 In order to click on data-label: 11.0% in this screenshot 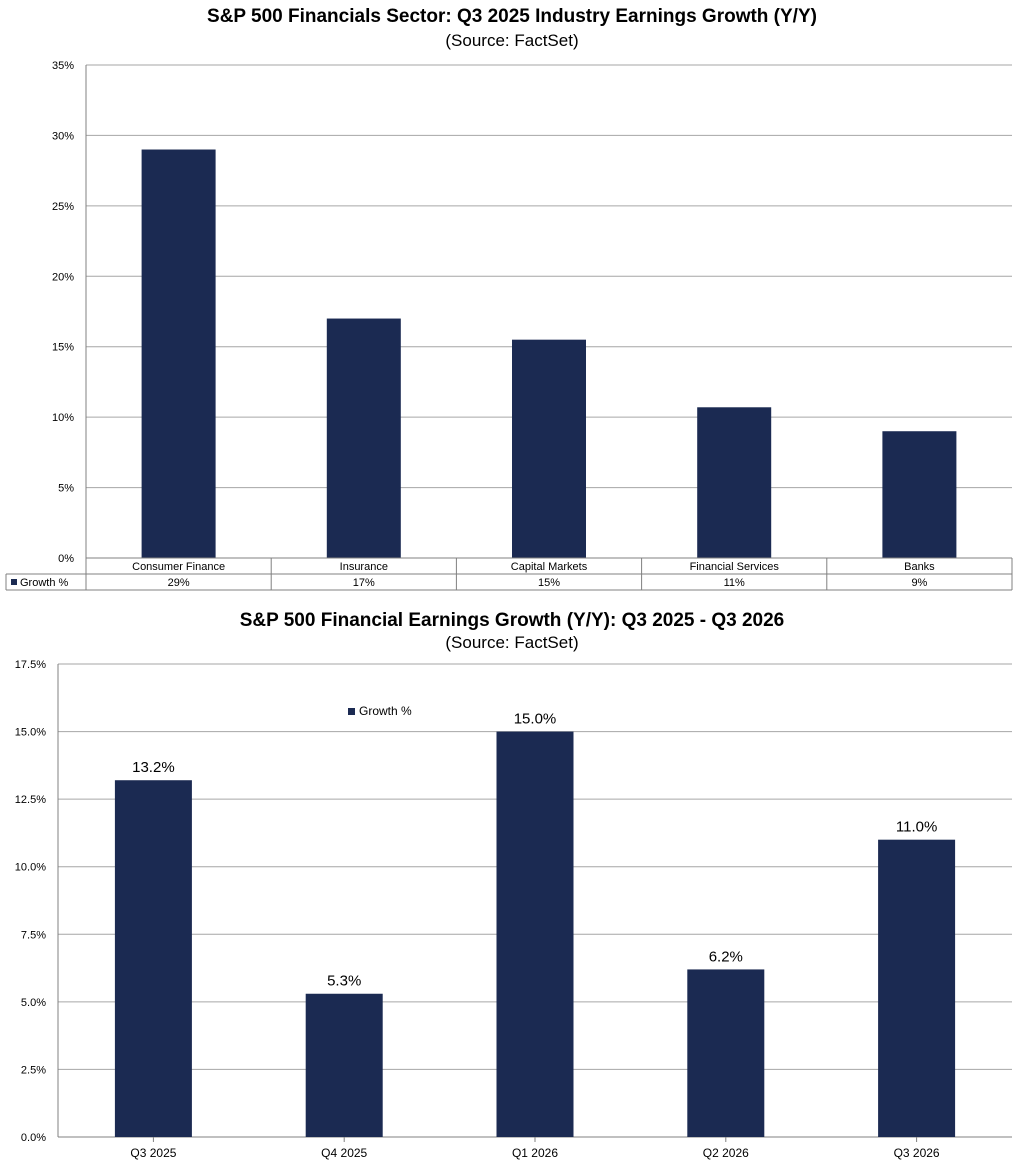, I will do `click(916, 827)`.